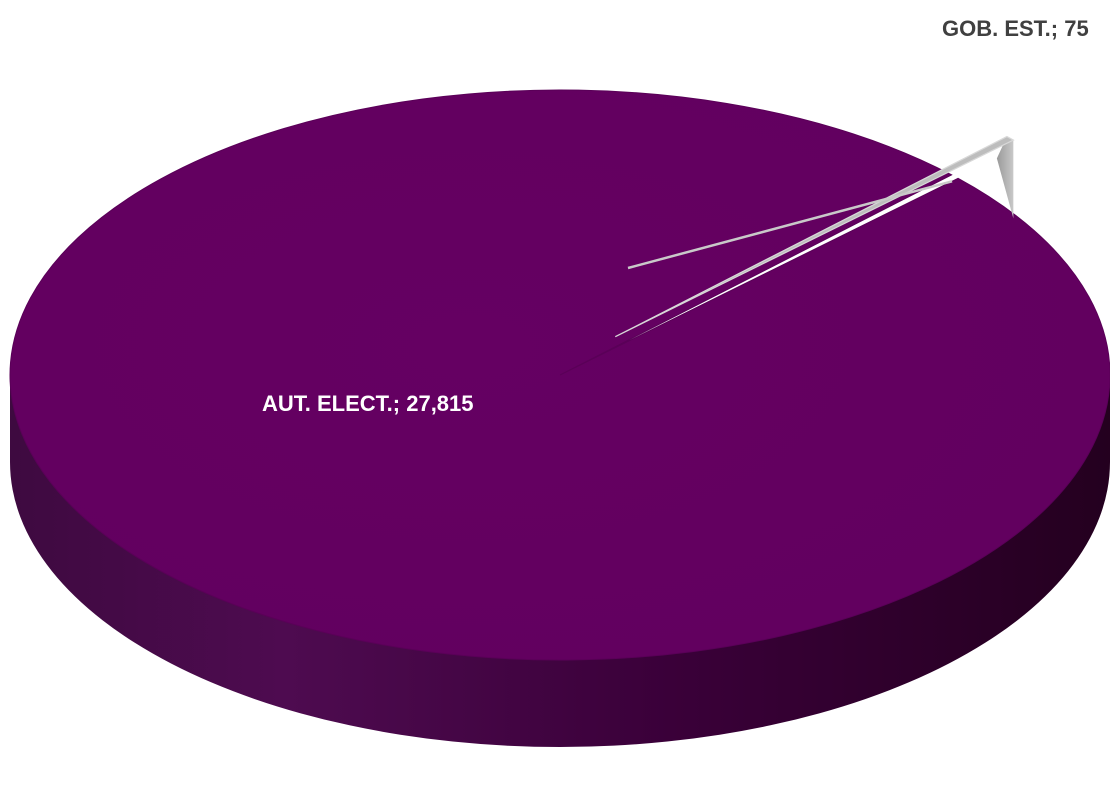 The width and height of the screenshot is (1110, 808). What do you see at coordinates (368, 403) in the screenshot?
I see `slice-label-aut-elect: AUT. ELECT.; 27,815` at bounding box center [368, 403].